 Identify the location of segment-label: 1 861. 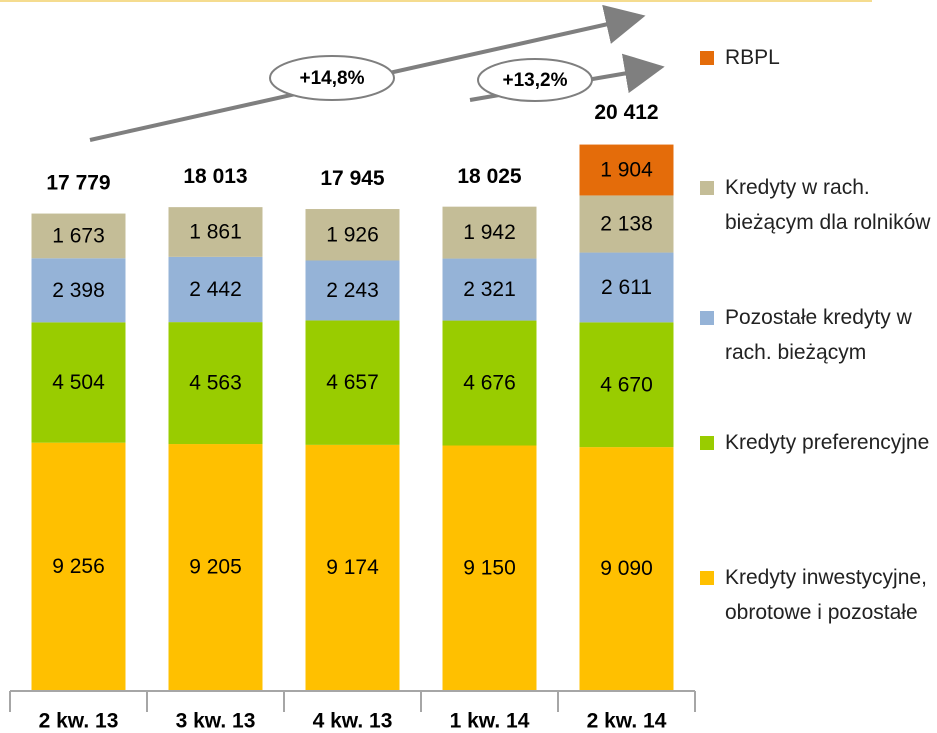
(215, 232).